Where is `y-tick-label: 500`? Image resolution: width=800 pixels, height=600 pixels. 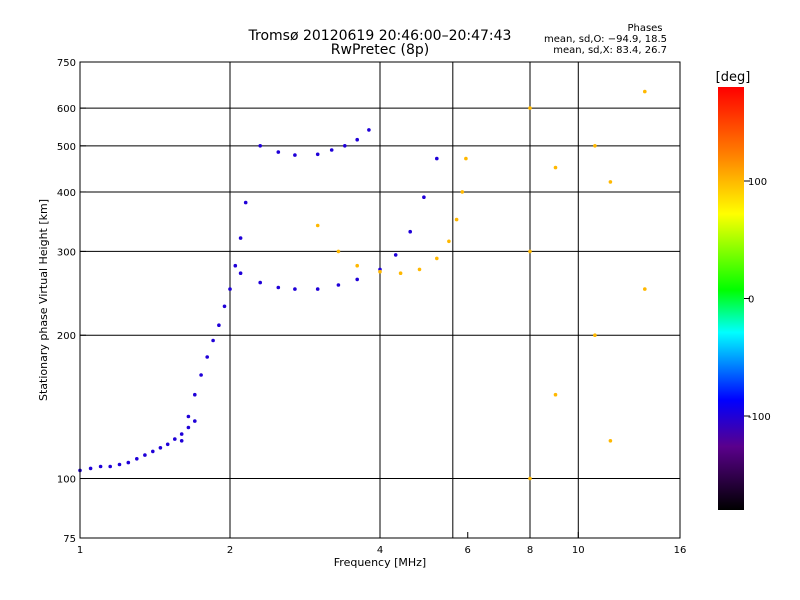 y-tick-label: 500 is located at coordinates (66, 147).